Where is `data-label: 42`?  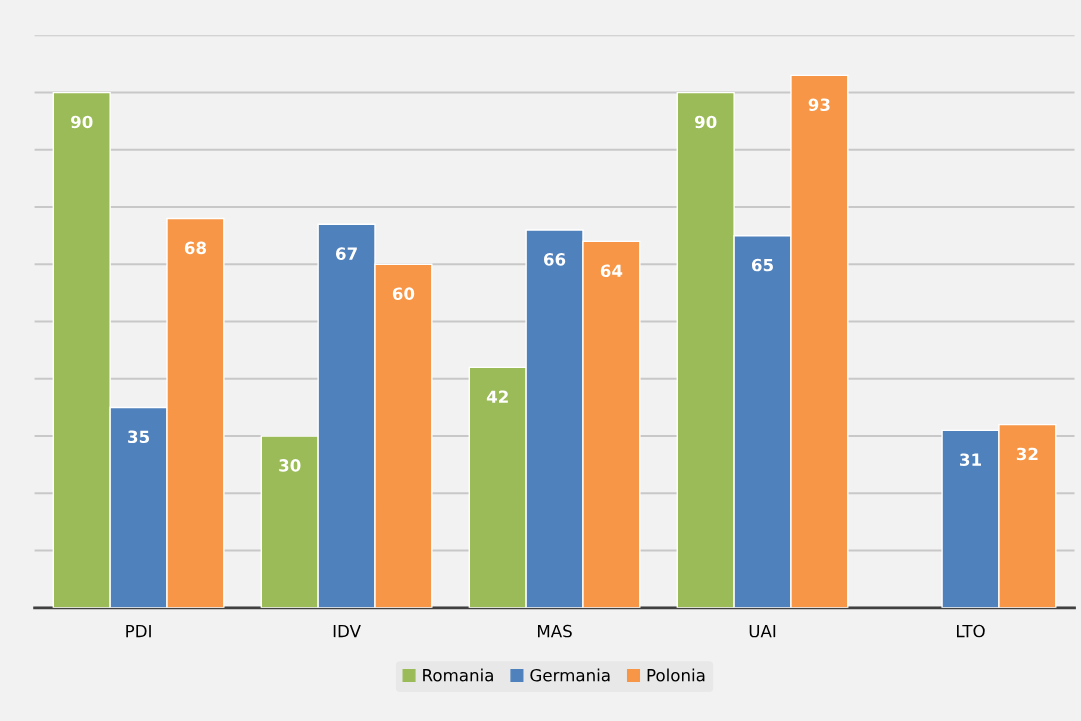 data-label: 42 is located at coordinates (497, 396).